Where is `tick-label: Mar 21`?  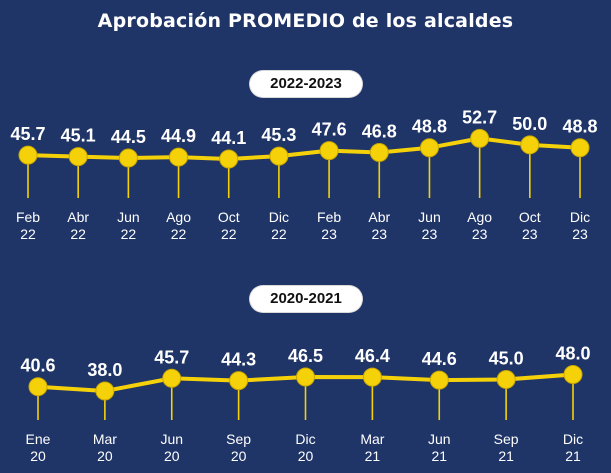 tick-label: Mar 21 is located at coordinates (372, 447).